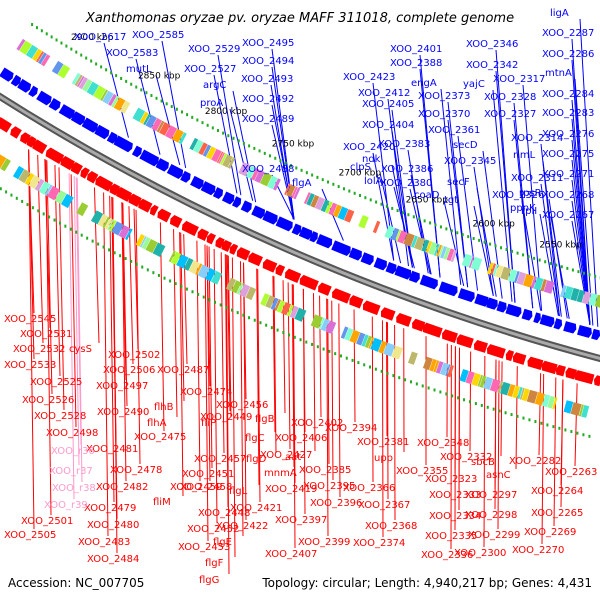 The height and width of the screenshot is (600, 600). What do you see at coordinates (537, 178) in the screenshot?
I see `gene-label: XOO_2311` at bounding box center [537, 178].